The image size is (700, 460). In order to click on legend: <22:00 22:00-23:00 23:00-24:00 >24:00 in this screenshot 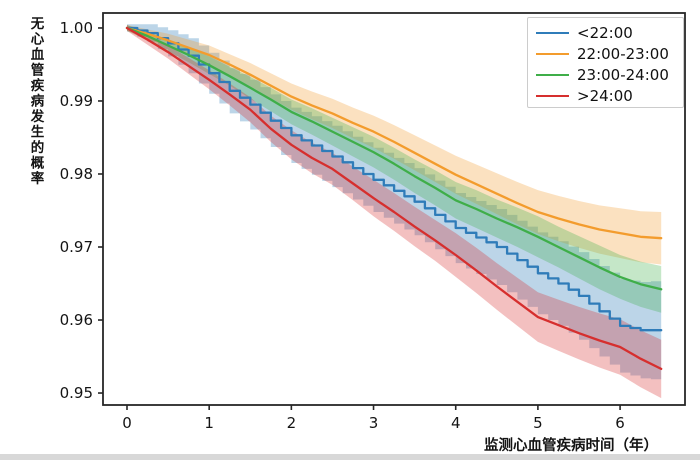, I will do `click(605, 62)`.